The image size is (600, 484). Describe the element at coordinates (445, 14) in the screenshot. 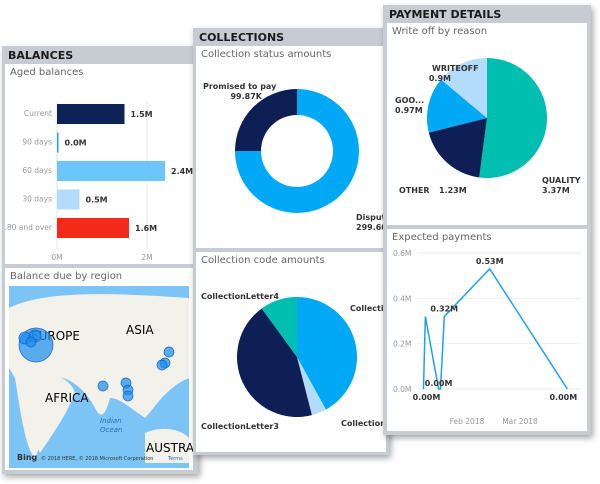

I see `payment-details-header: PAYMENT DETAILS` at that location.